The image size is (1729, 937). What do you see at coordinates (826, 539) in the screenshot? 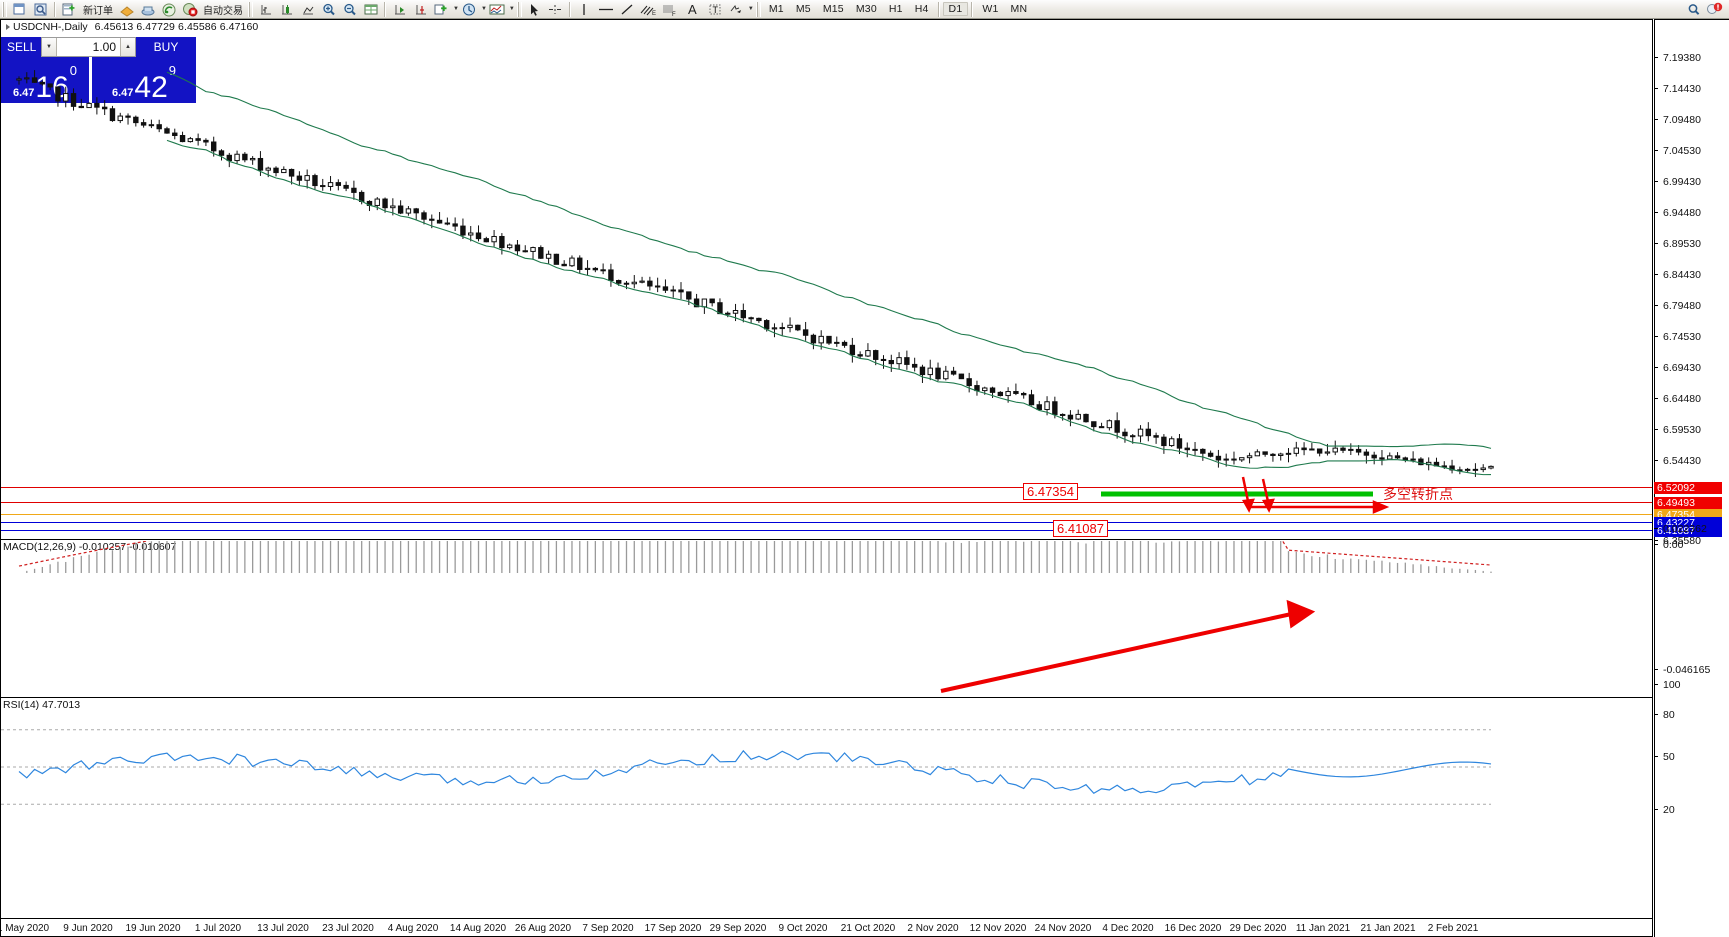
I see `macd-pane-divider` at bounding box center [826, 539].